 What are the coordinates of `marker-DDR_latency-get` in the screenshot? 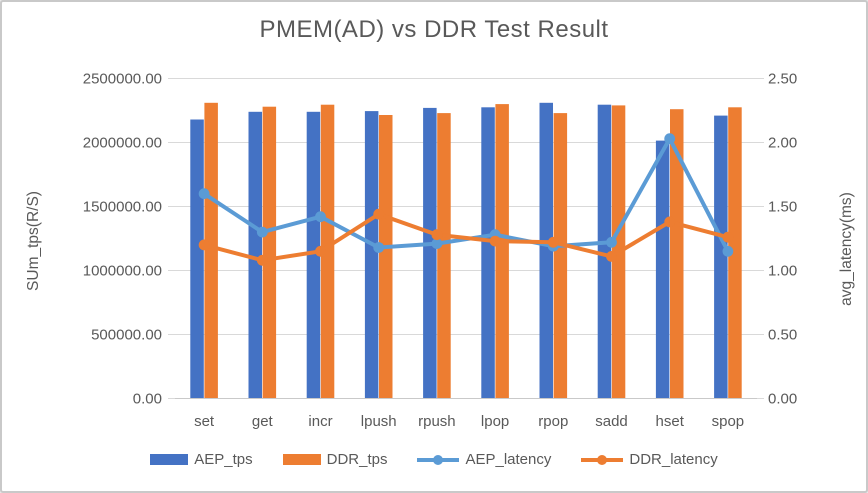 It's located at (262, 260).